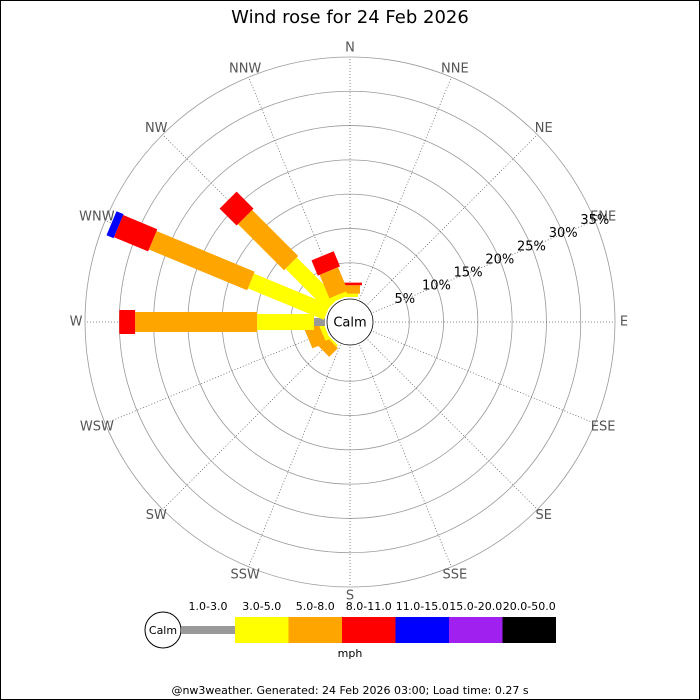 This screenshot has height=700, width=700. What do you see at coordinates (531, 246) in the screenshot?
I see `r-tick-label: 25%` at bounding box center [531, 246].